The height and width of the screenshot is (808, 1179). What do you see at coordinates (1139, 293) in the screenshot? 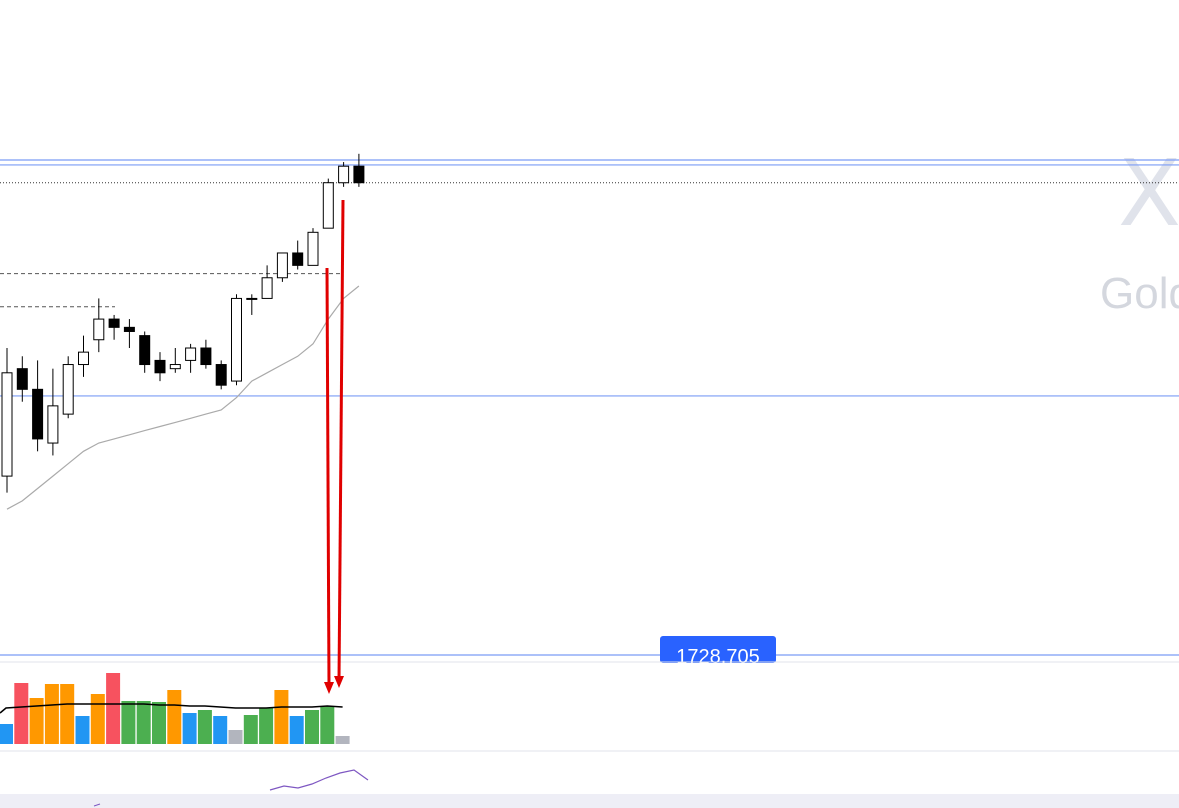
I see `watermark-name: Gold` at bounding box center [1139, 293].